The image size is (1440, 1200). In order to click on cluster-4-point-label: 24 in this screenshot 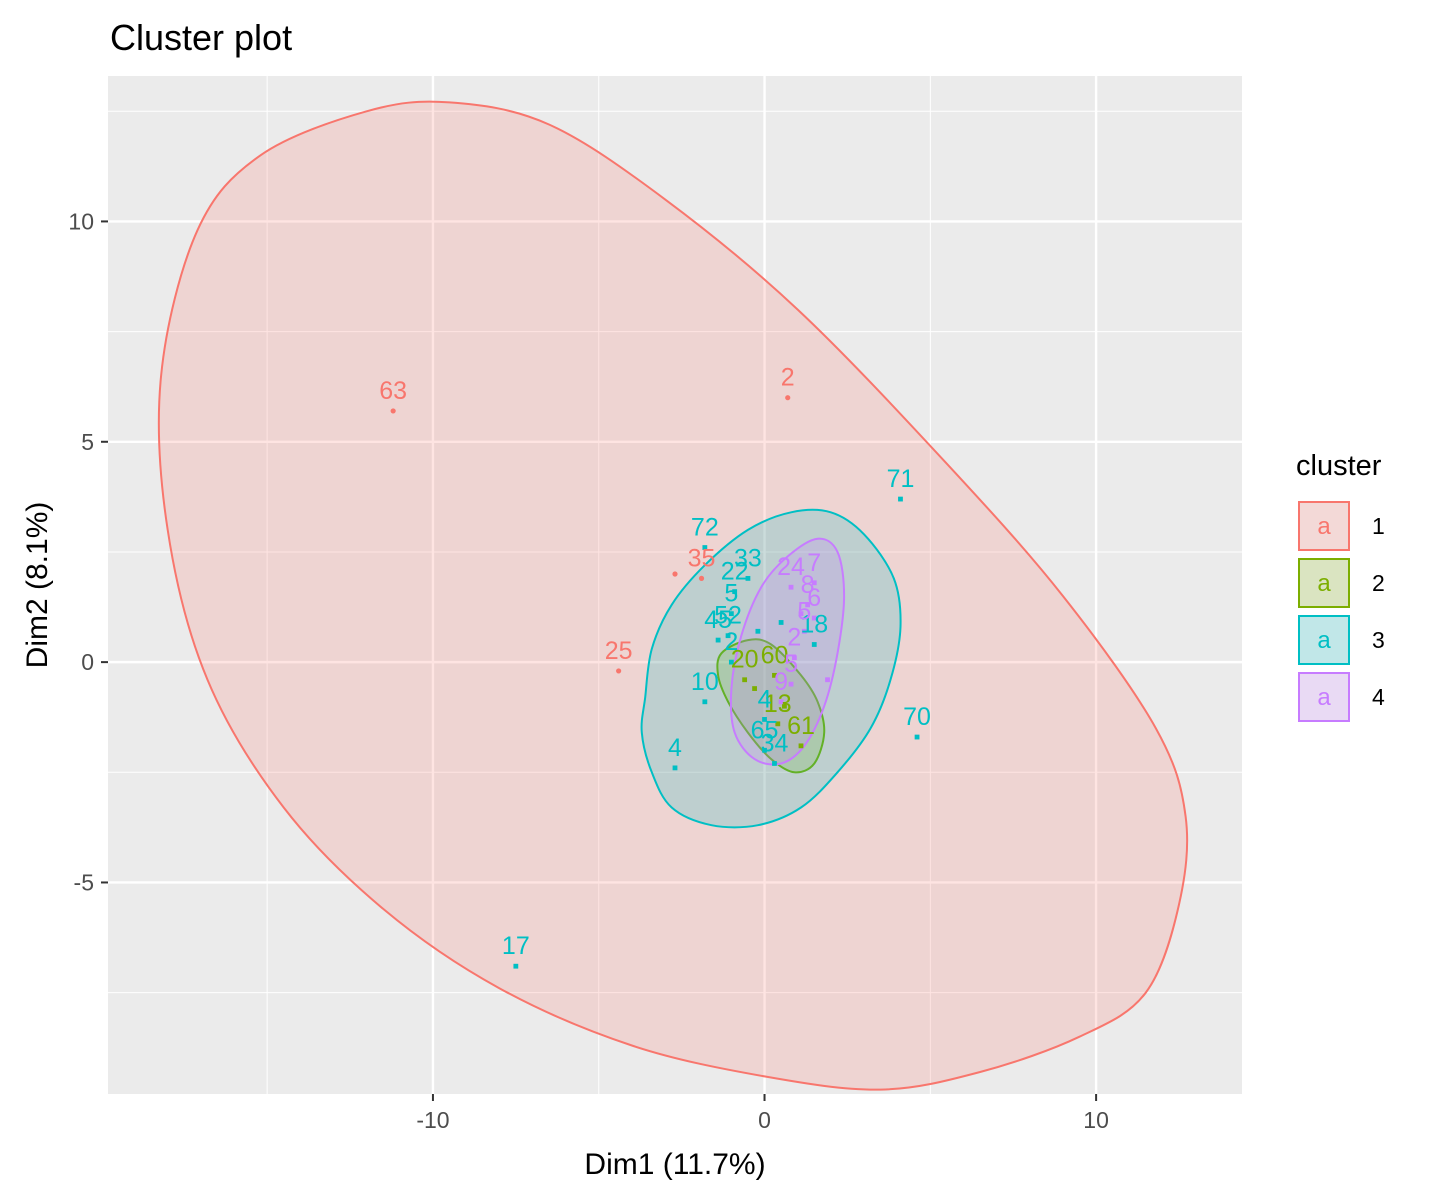, I will do `click(791, 567)`.